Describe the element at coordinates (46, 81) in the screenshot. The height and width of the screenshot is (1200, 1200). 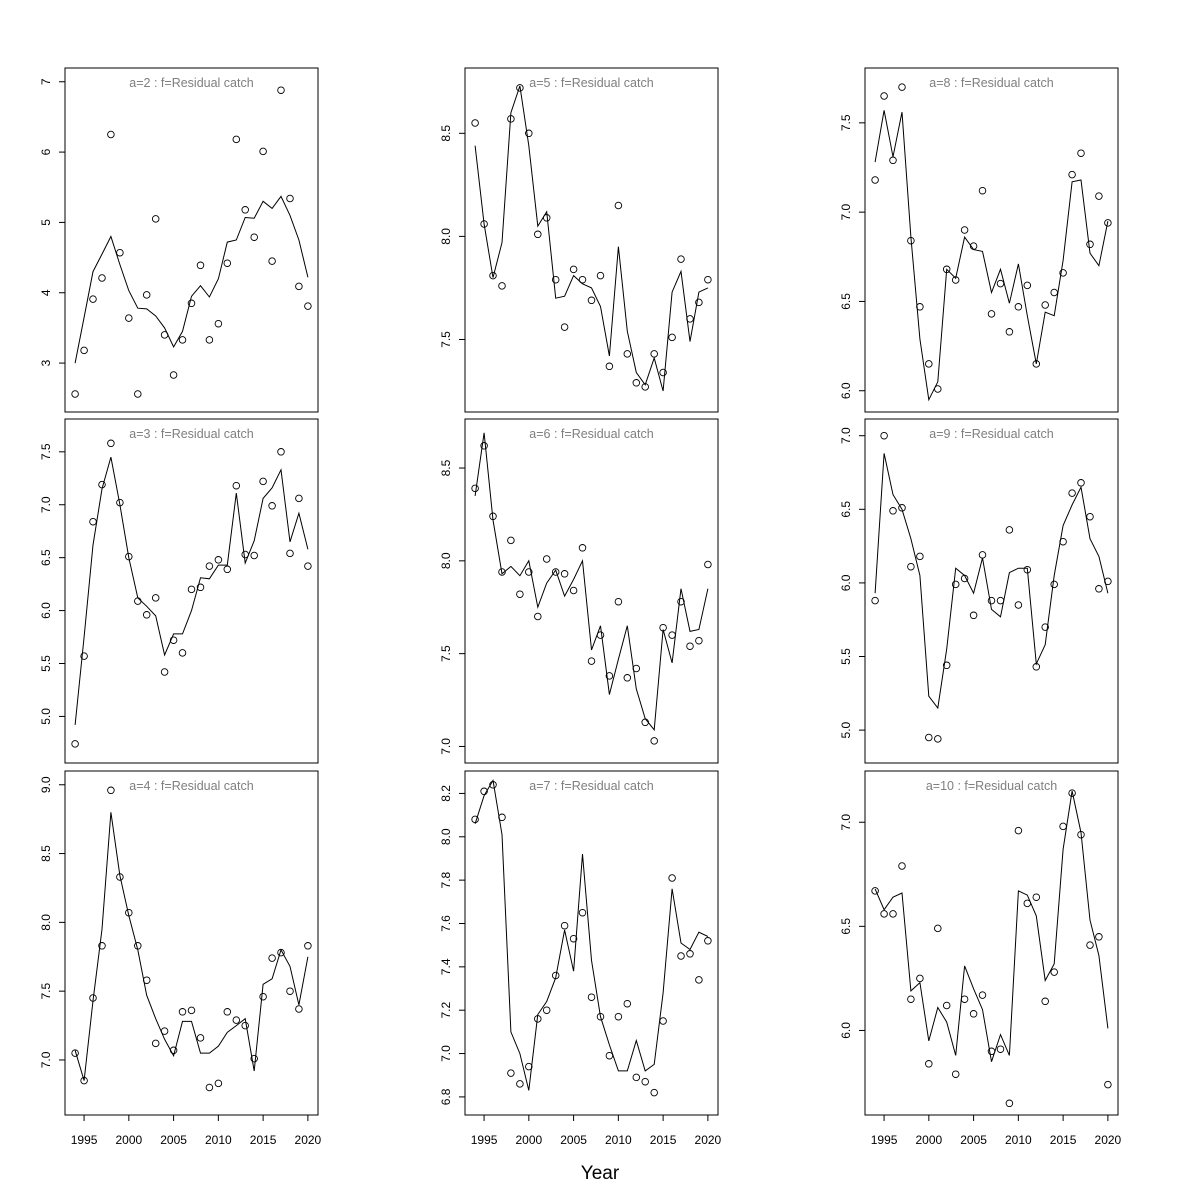
I see `y-tick-label: 7` at that location.